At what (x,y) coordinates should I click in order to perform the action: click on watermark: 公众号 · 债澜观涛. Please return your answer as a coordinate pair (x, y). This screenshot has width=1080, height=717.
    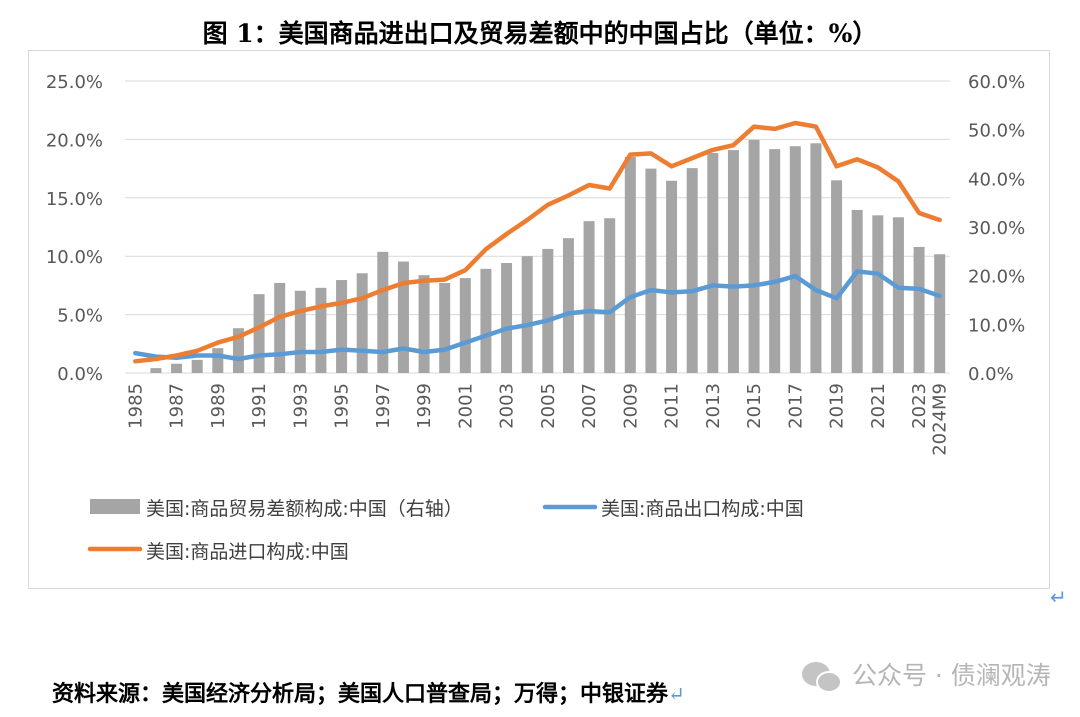
    Looking at the image, I should click on (925, 675).